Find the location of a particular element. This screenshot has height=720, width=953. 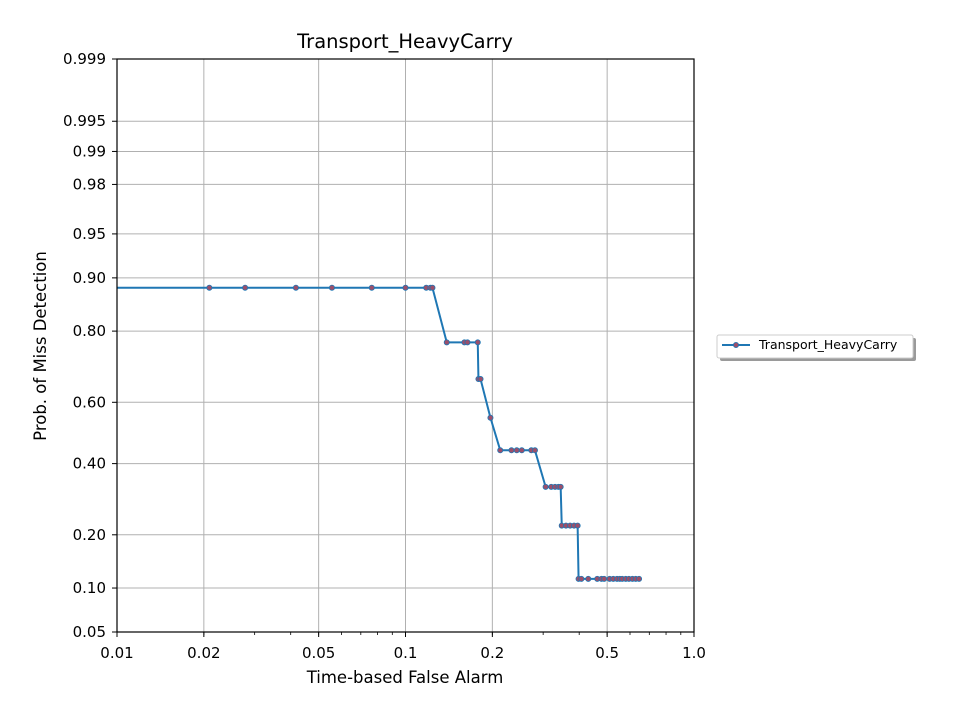

y-tick-label: 0.40 is located at coordinates (89, 464).